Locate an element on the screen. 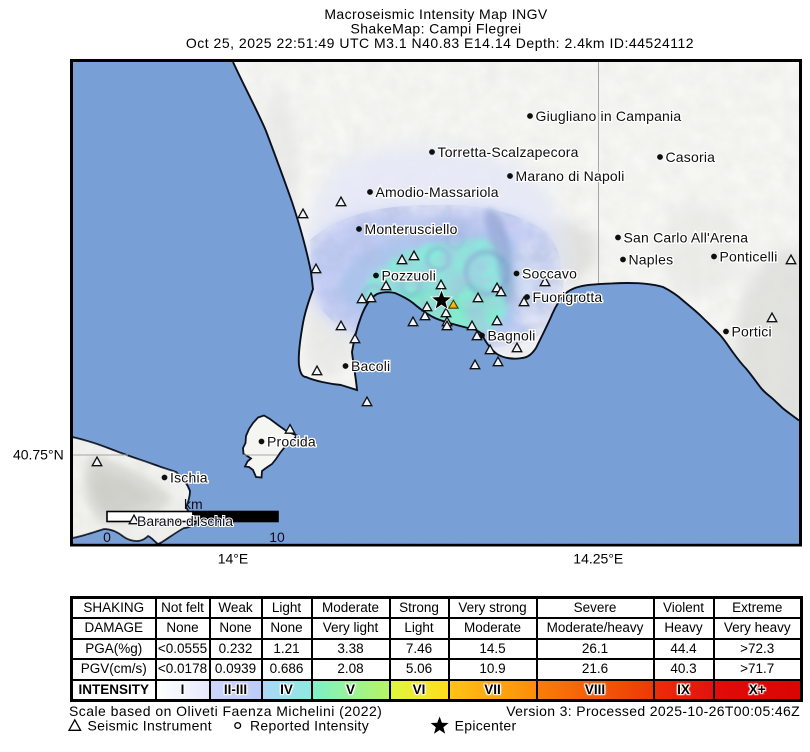 Image resolution: width=810 pixels, height=752 pixels. svg-text:Macroseismic Intensity Map ING: Macroseismic Intensity Map INGV is located at coordinates (435, 14).